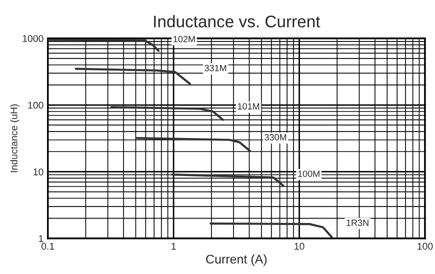  Describe the element at coordinates (15, 138) in the screenshot. I see `y-axis-title: Inductance (uH)` at that location.